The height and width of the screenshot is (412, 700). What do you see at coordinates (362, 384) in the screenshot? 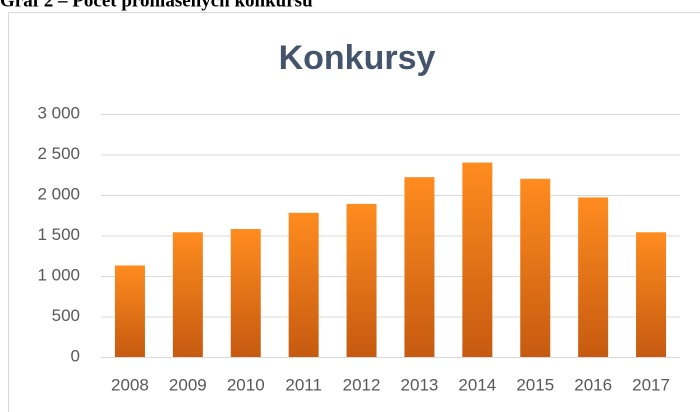
I see `x-tick-label: 2012` at bounding box center [362, 384].